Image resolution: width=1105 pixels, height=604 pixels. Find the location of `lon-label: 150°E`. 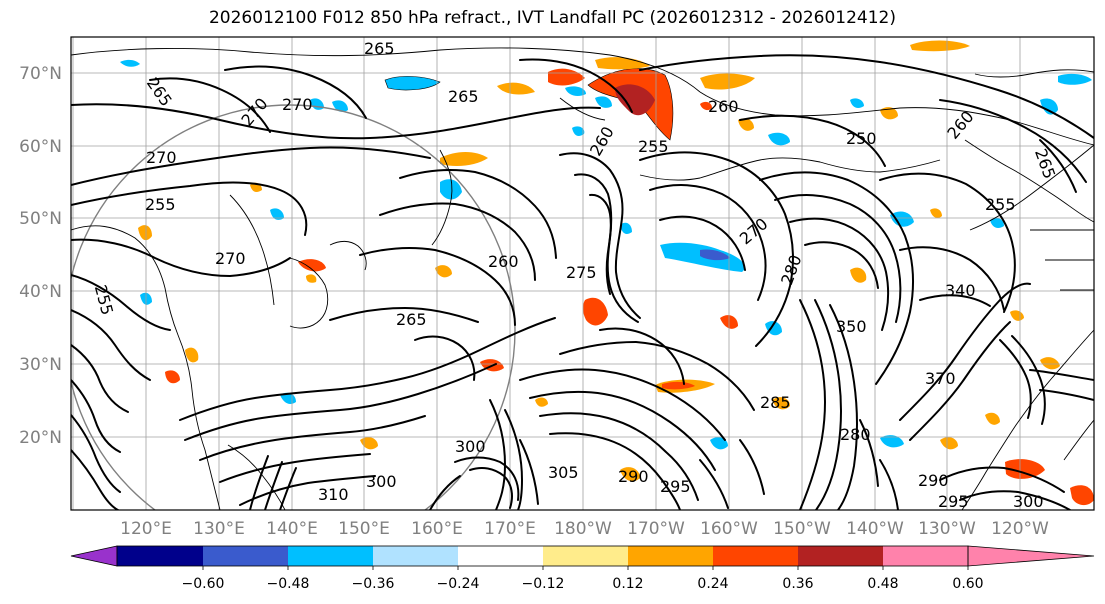

lon-label: 150°E is located at coordinates (364, 529).